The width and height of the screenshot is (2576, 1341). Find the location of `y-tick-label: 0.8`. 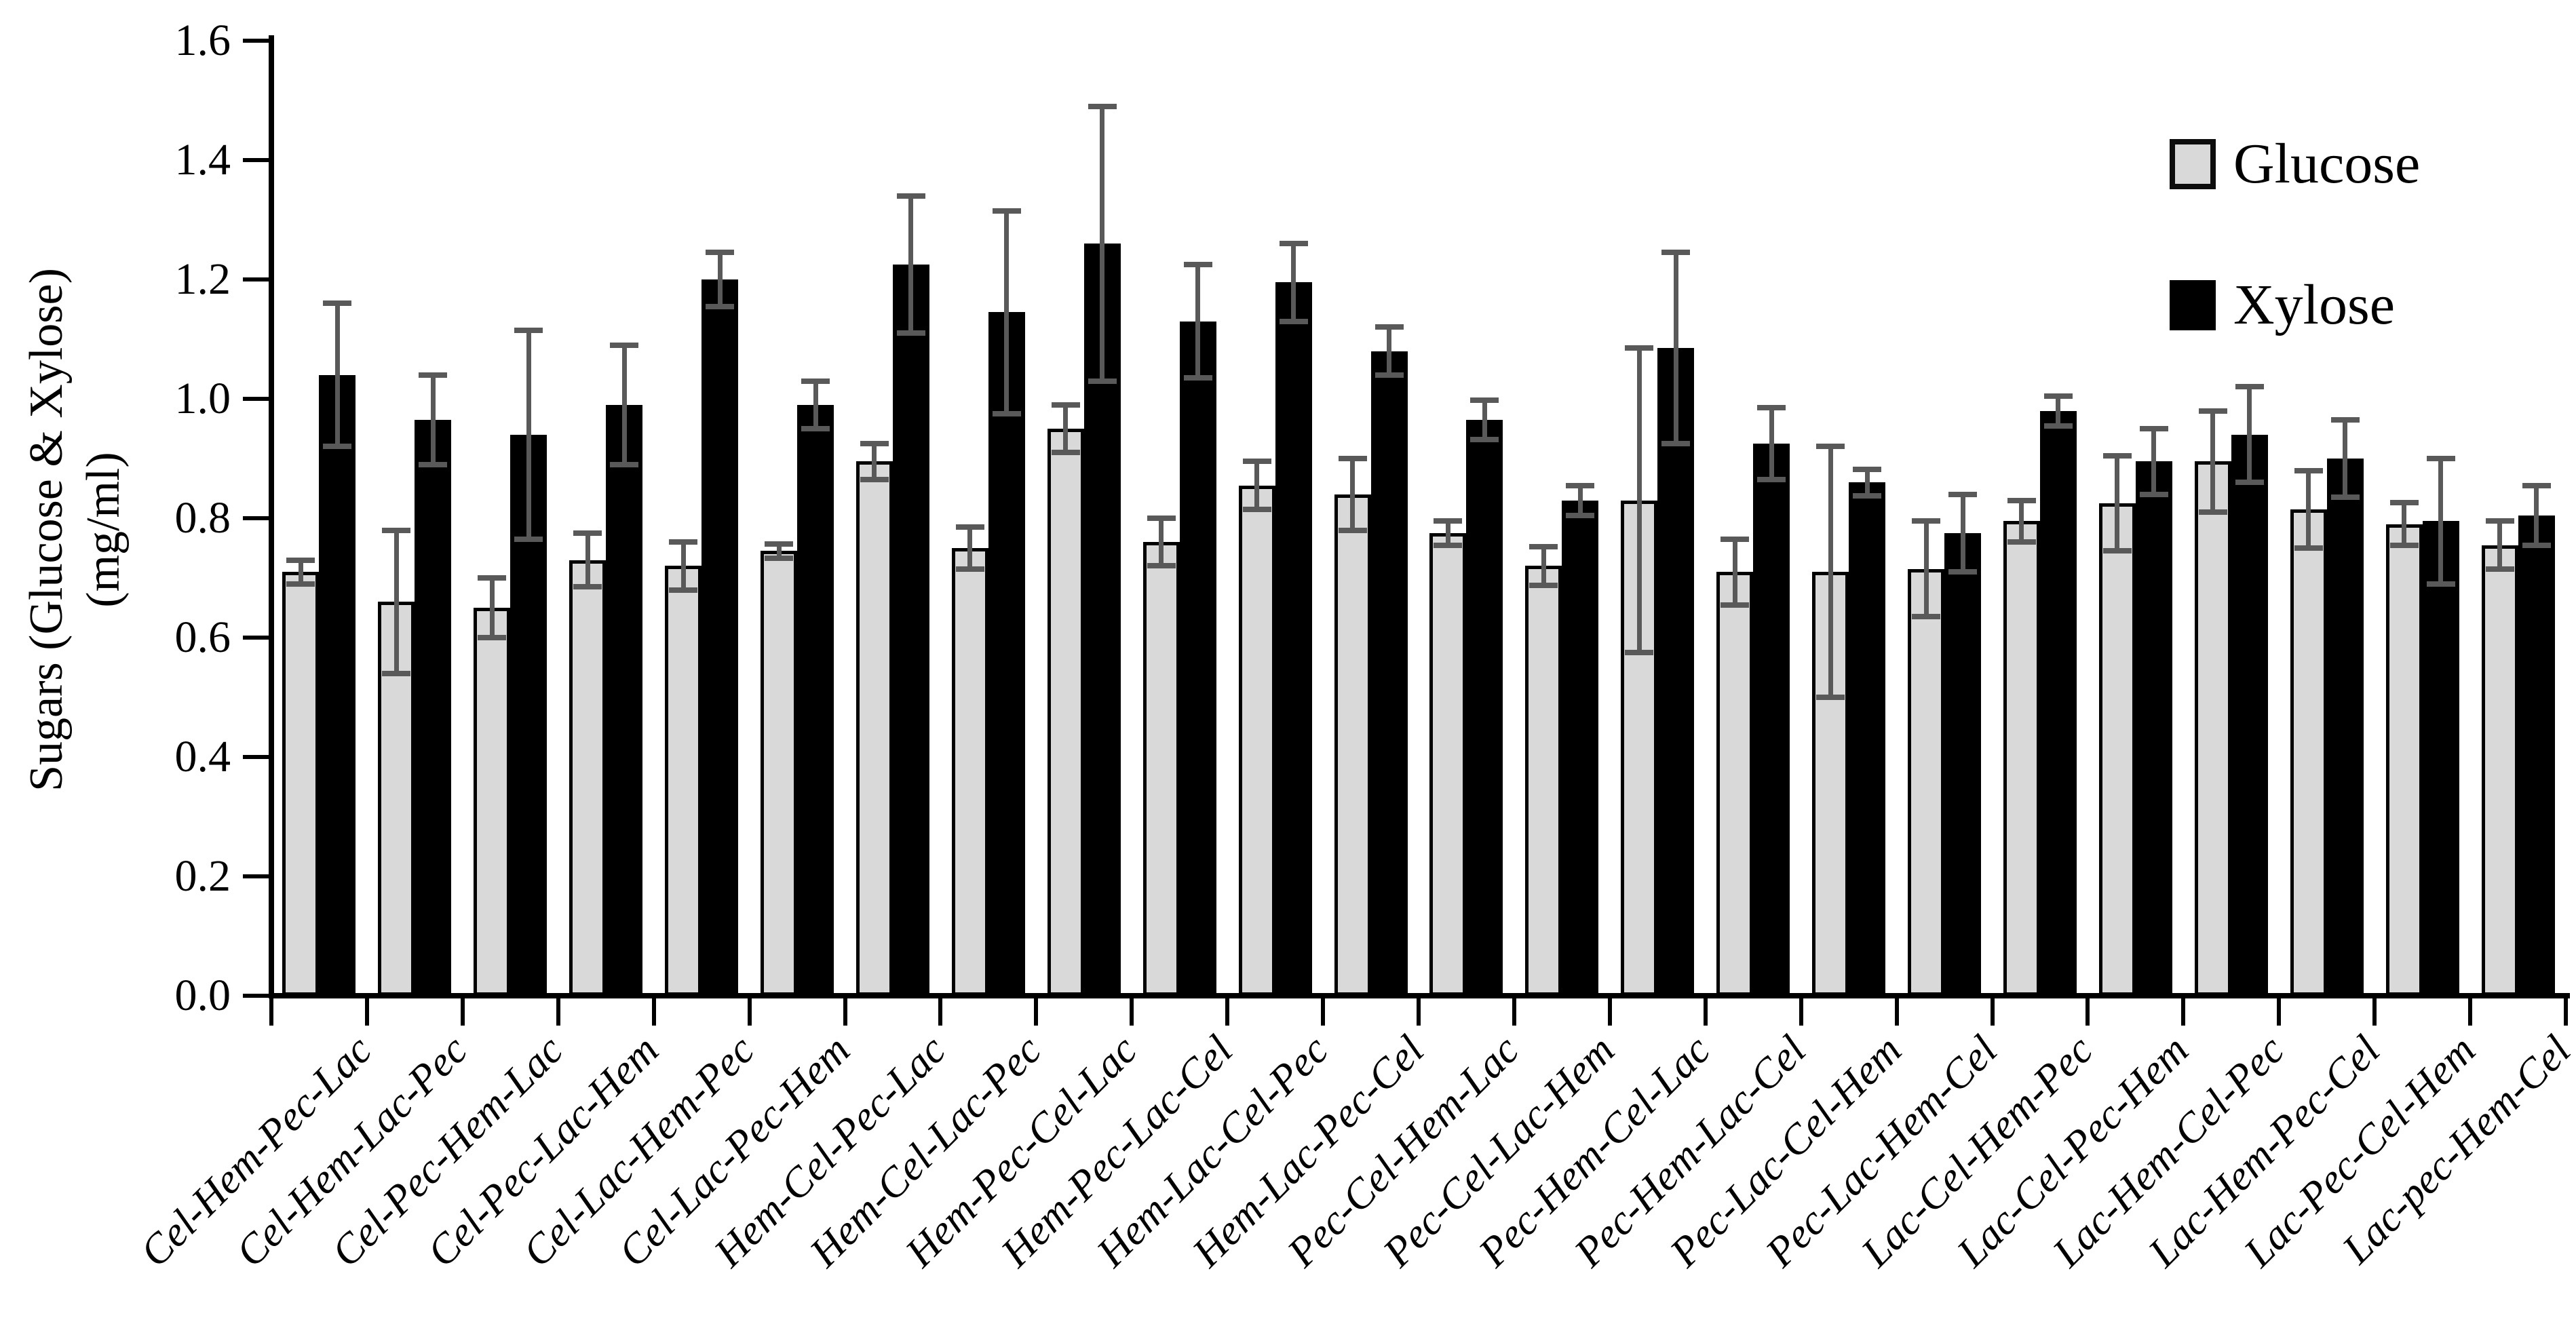

y-tick-label: 0.8 is located at coordinates (203, 518).